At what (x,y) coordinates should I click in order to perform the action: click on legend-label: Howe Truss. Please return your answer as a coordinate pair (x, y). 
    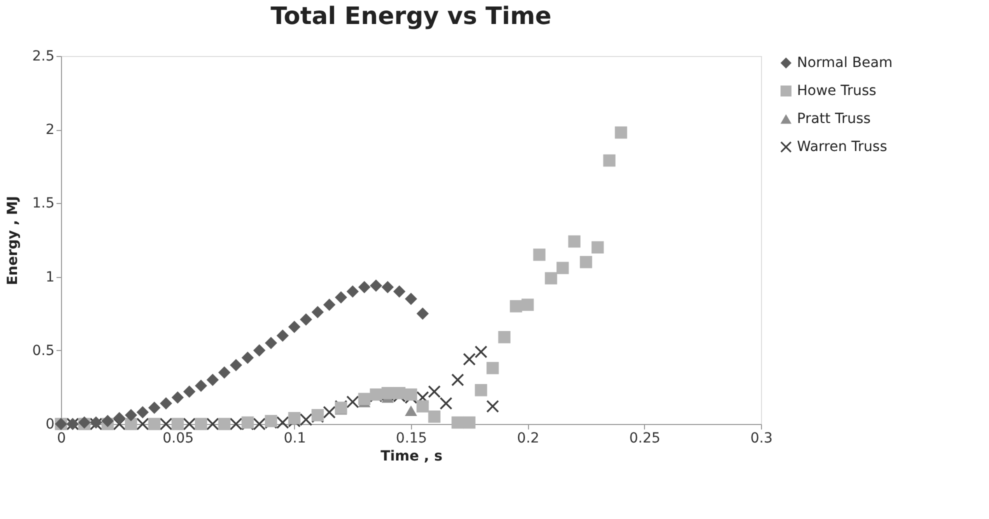
    Looking at the image, I should click on (836, 91).